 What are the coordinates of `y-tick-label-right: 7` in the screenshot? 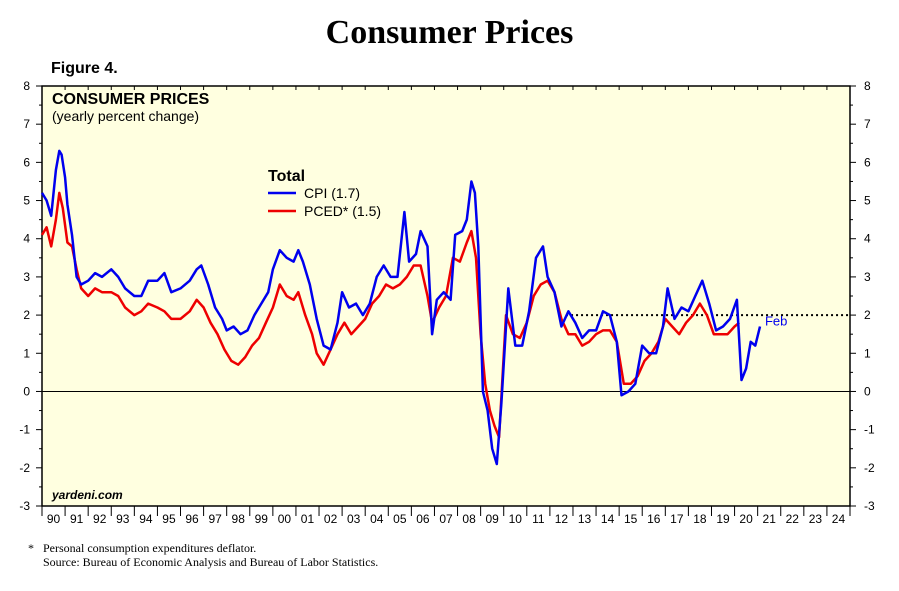 It's located at (867, 124).